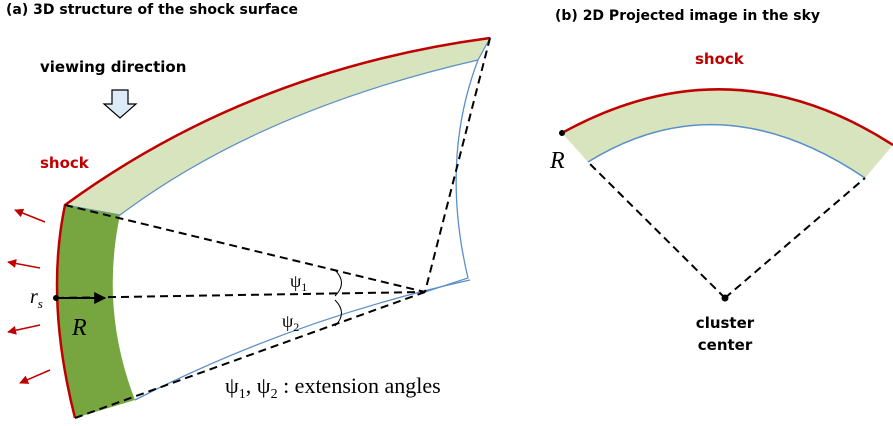 The height and width of the screenshot is (426, 893). Describe the element at coordinates (726, 151) in the screenshot. I see `inner-edge` at that location.